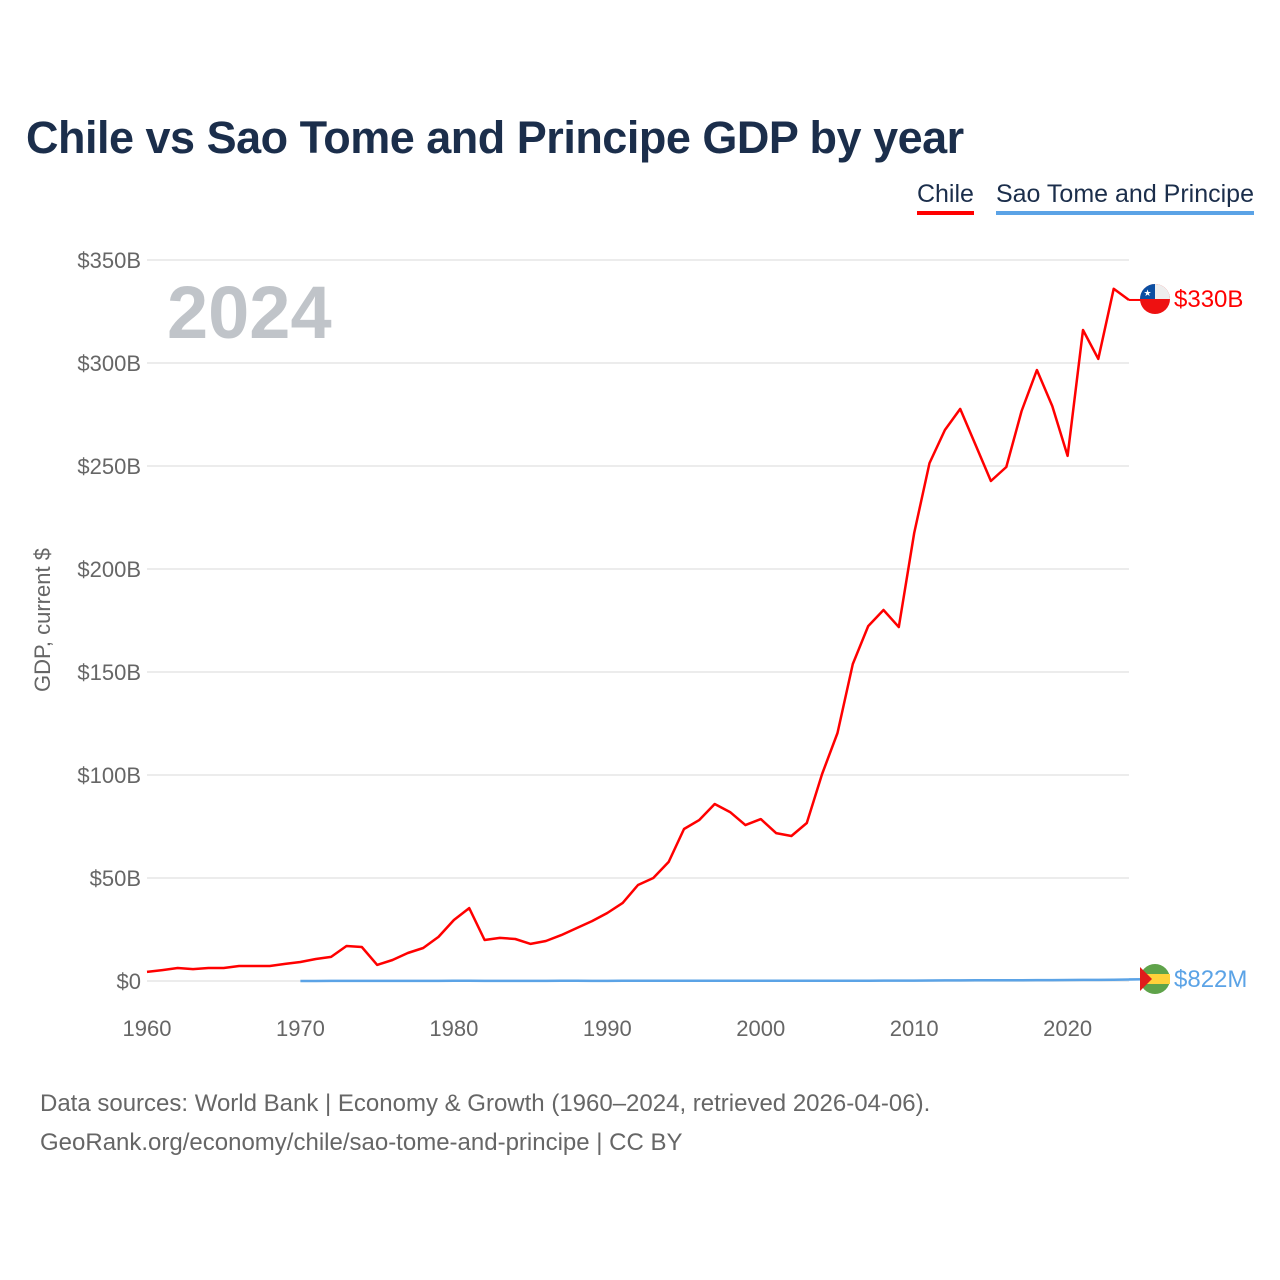 The height and width of the screenshot is (1280, 1280). What do you see at coordinates (109, 260) in the screenshot?
I see `y-tick-label: $350B` at bounding box center [109, 260].